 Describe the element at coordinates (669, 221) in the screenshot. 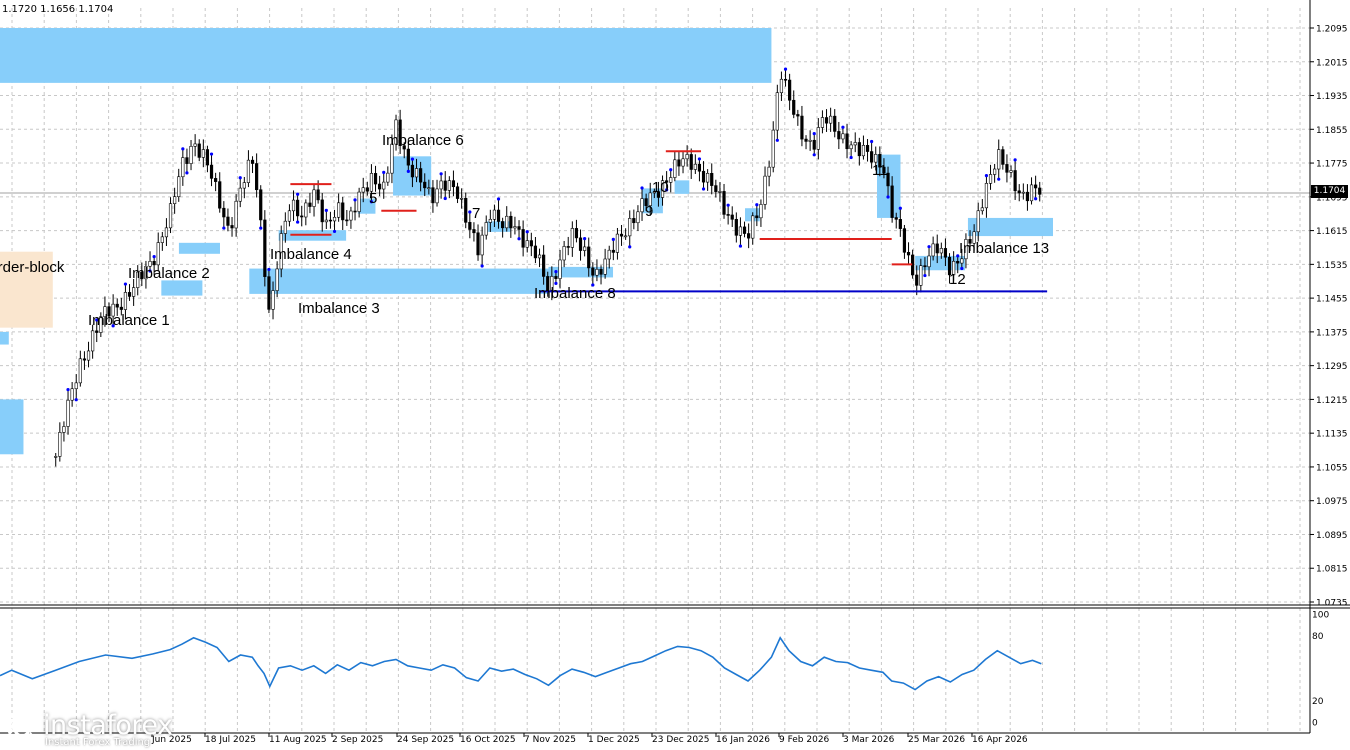

I see `level-lines` at that location.